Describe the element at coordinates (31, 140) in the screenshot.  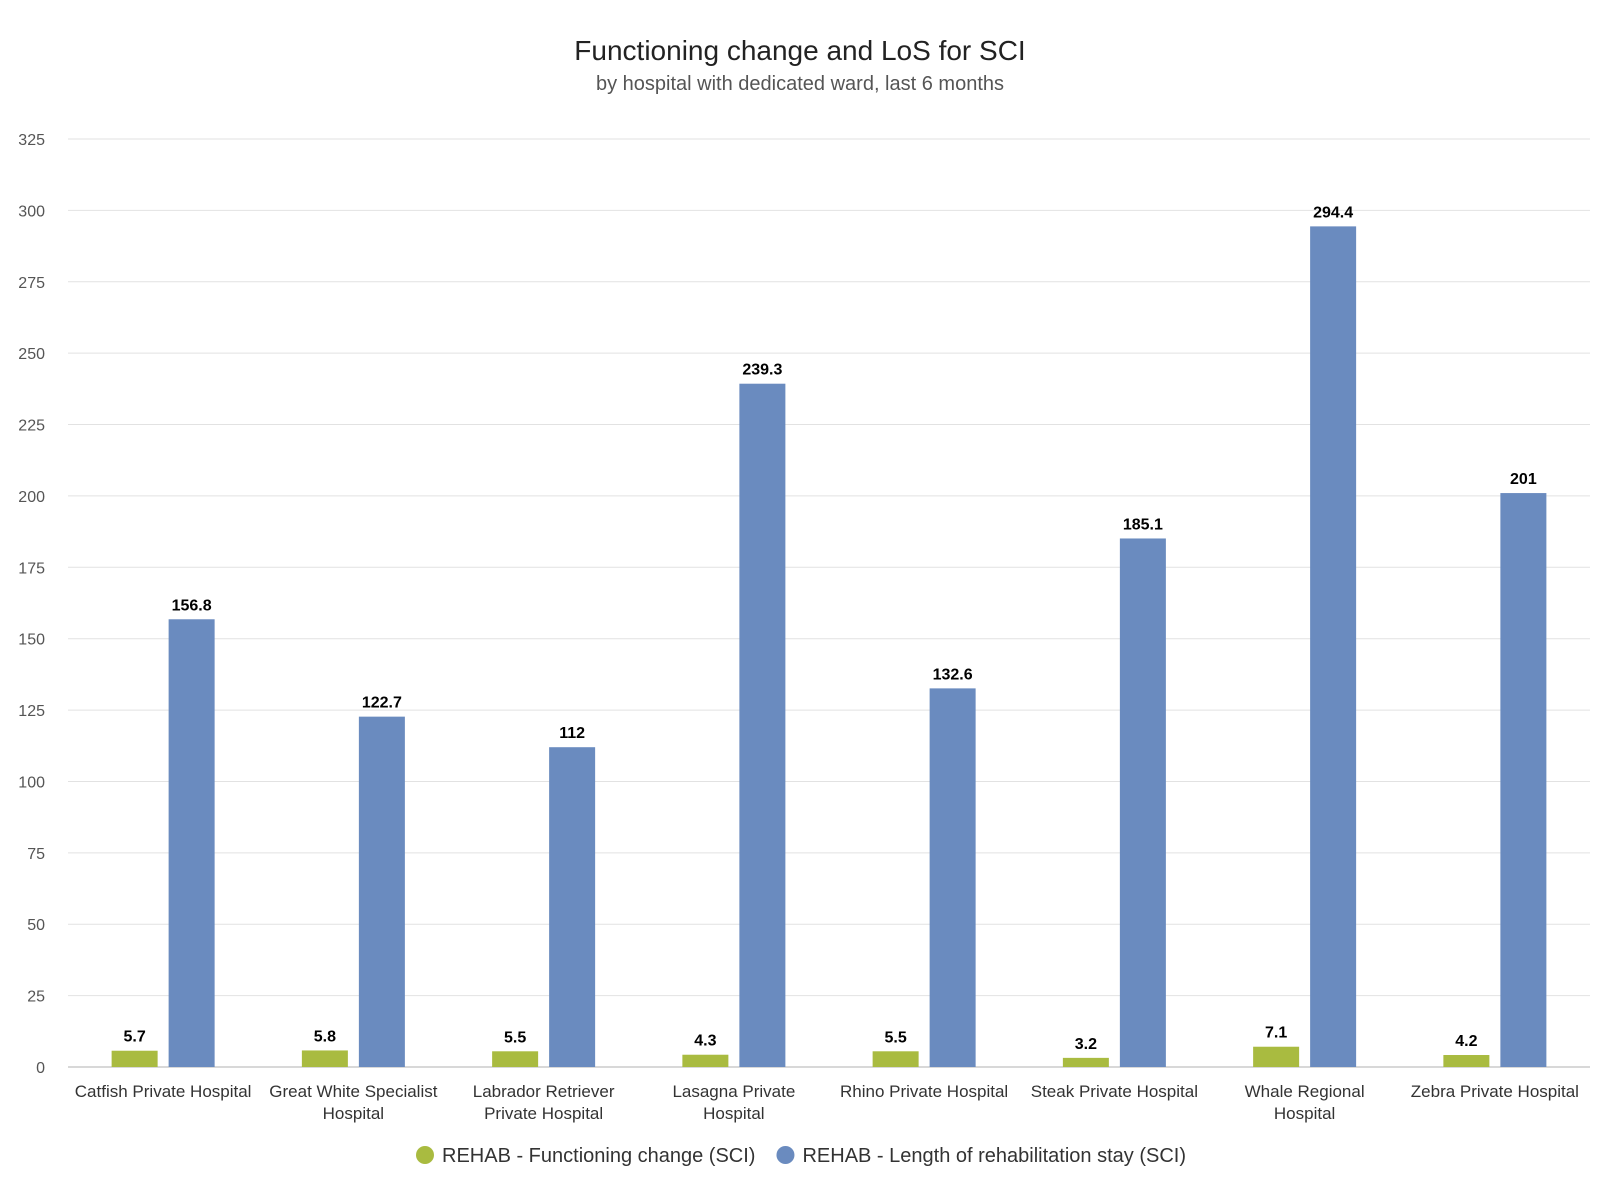
I see `y-tick-label: 325` at that location.